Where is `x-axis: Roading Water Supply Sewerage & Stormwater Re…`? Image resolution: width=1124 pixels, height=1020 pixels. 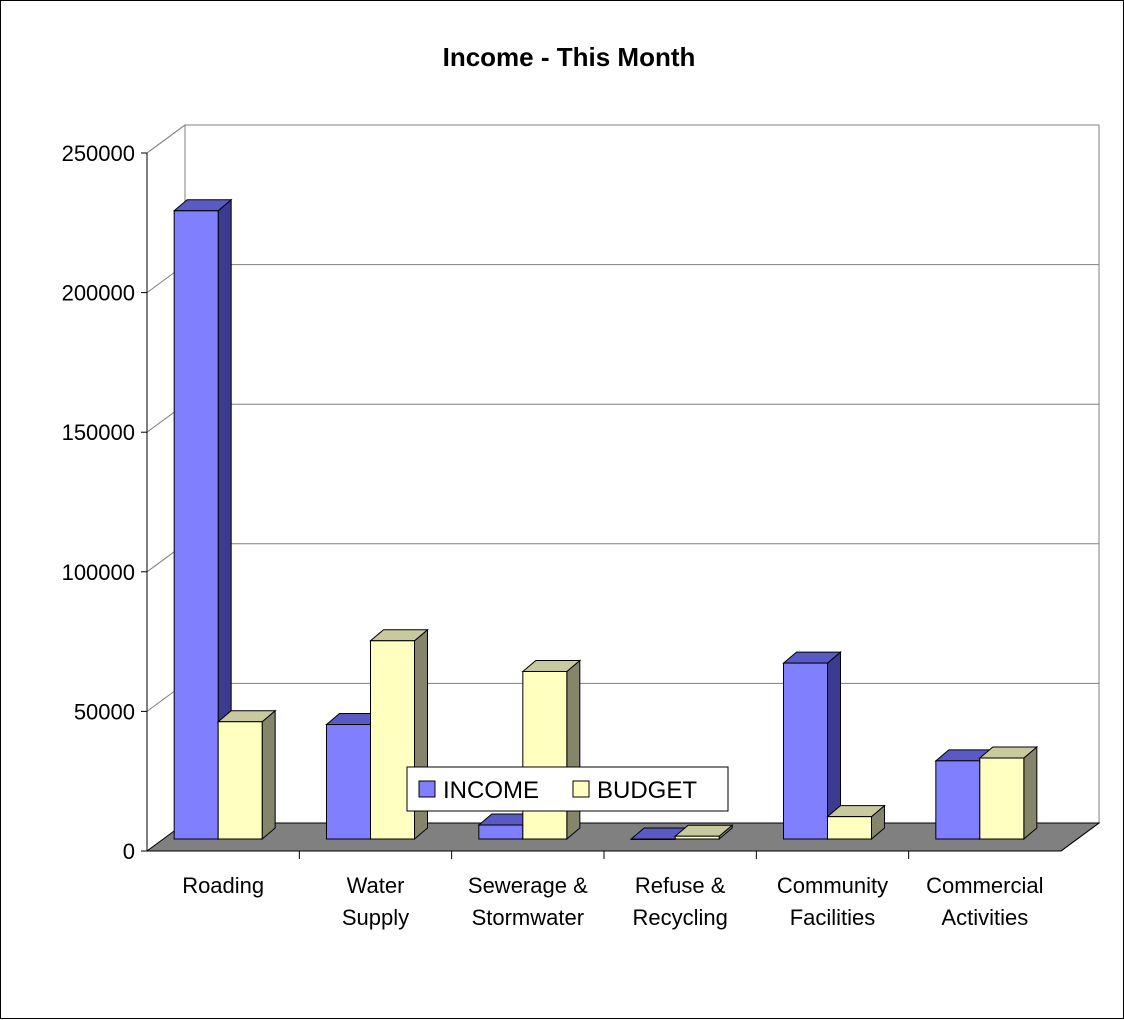 x-axis: Roading Water Supply Sewerage & Stormwater Re… is located at coordinates (623, 876).